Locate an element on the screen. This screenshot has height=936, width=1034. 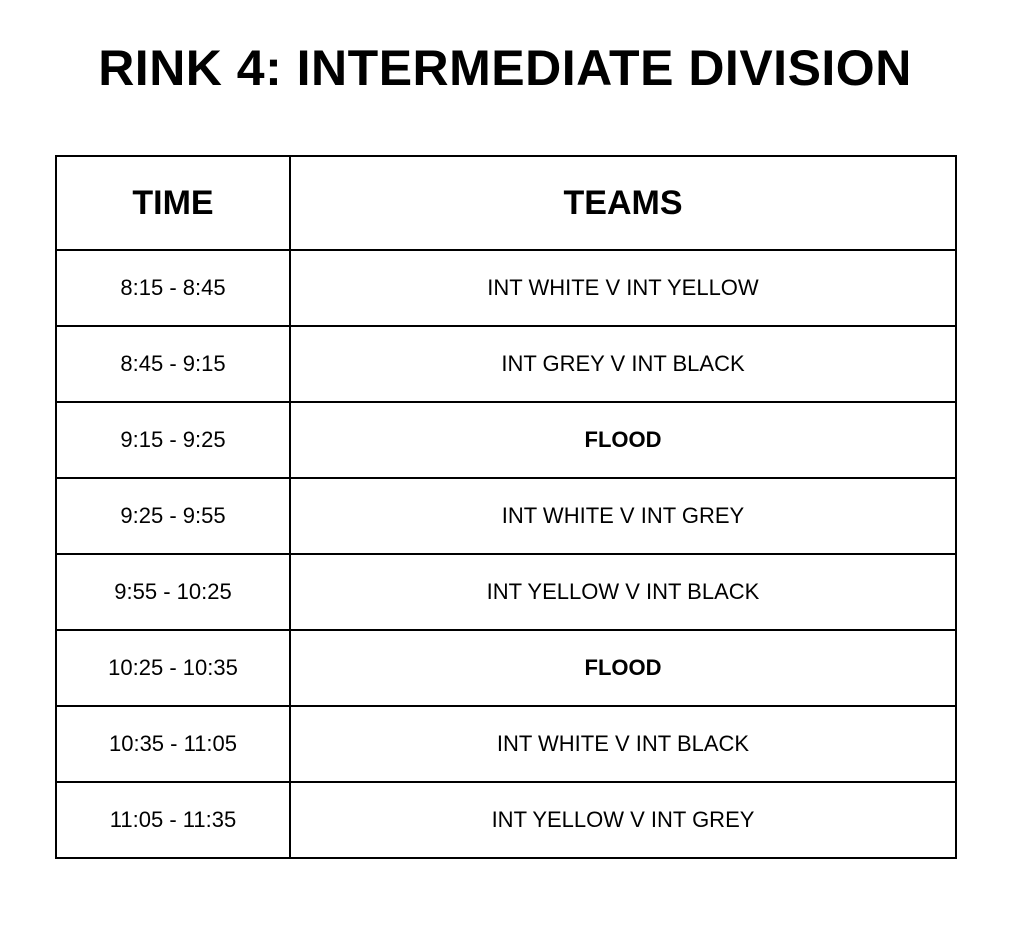
teams-cell: INT WHITE V INT GREY is located at coordinates (623, 516).